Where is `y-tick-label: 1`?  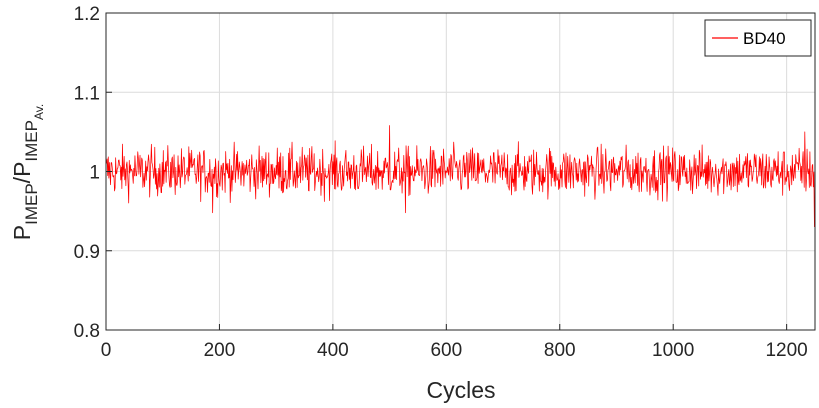 y-tick-label: 1 is located at coordinates (94, 173).